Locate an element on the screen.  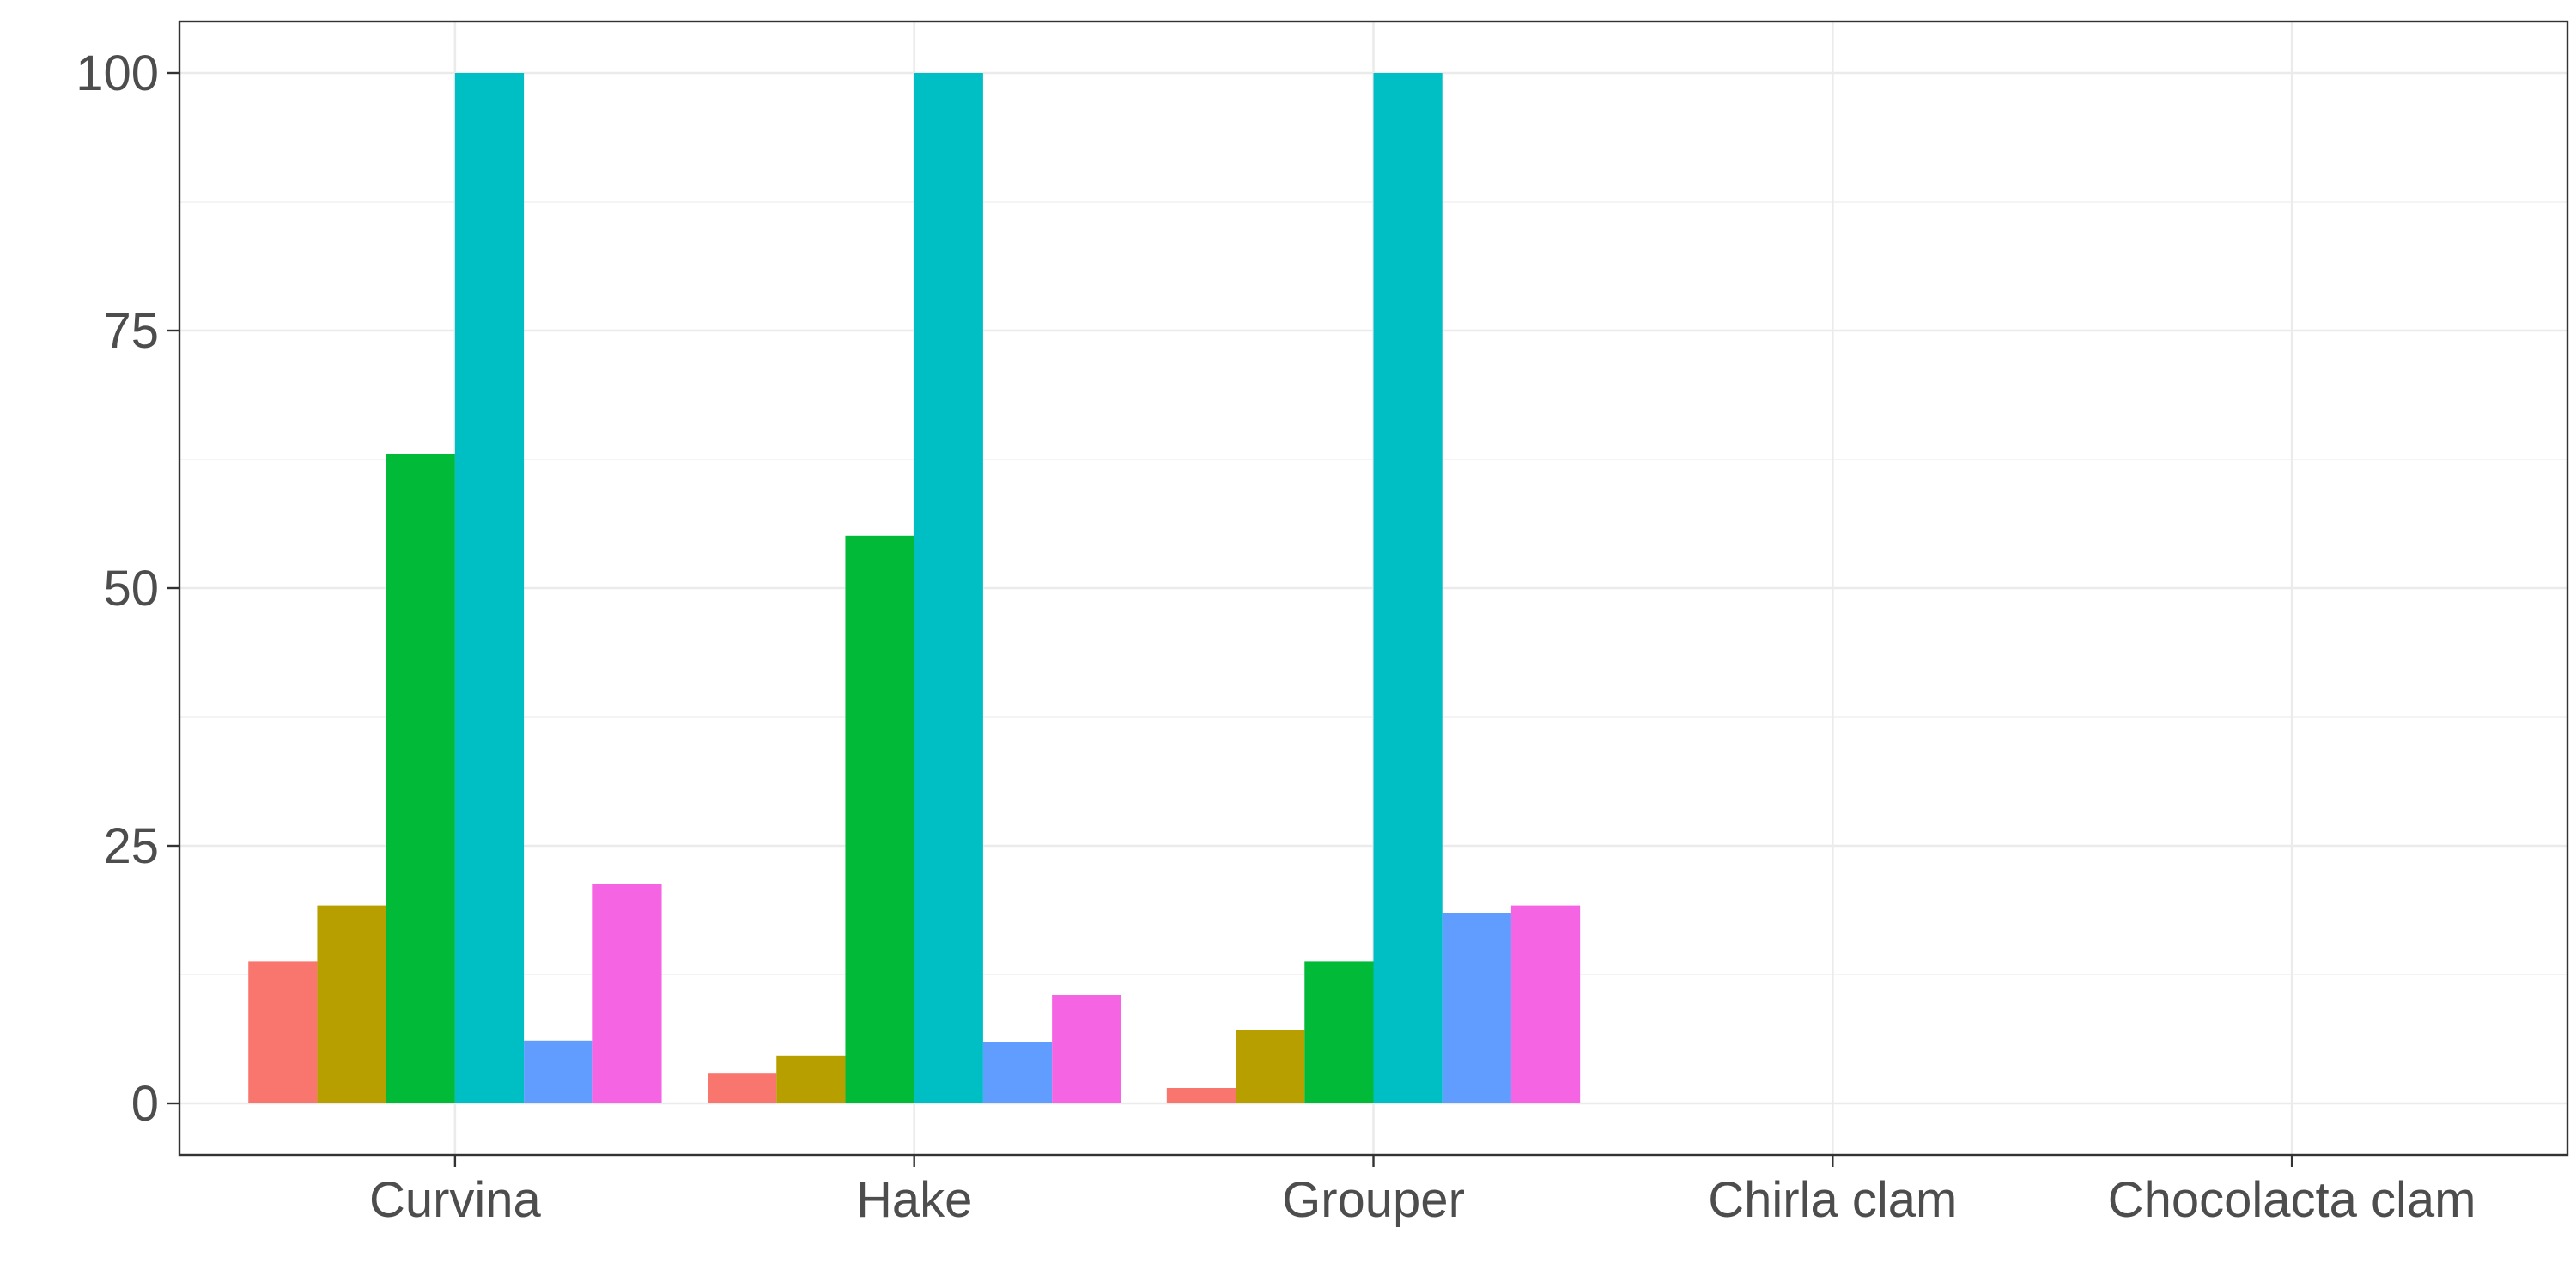
y-tick-label: 75 is located at coordinates (131, 331).